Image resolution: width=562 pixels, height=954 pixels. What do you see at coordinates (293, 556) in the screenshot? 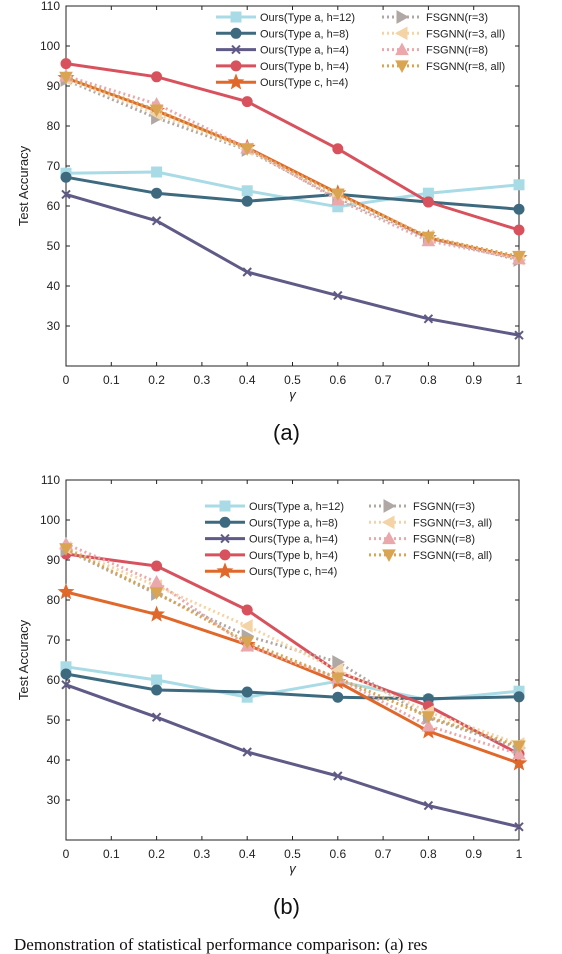
I see `legend-label: Ours(Type b, h=4)` at bounding box center [293, 556].